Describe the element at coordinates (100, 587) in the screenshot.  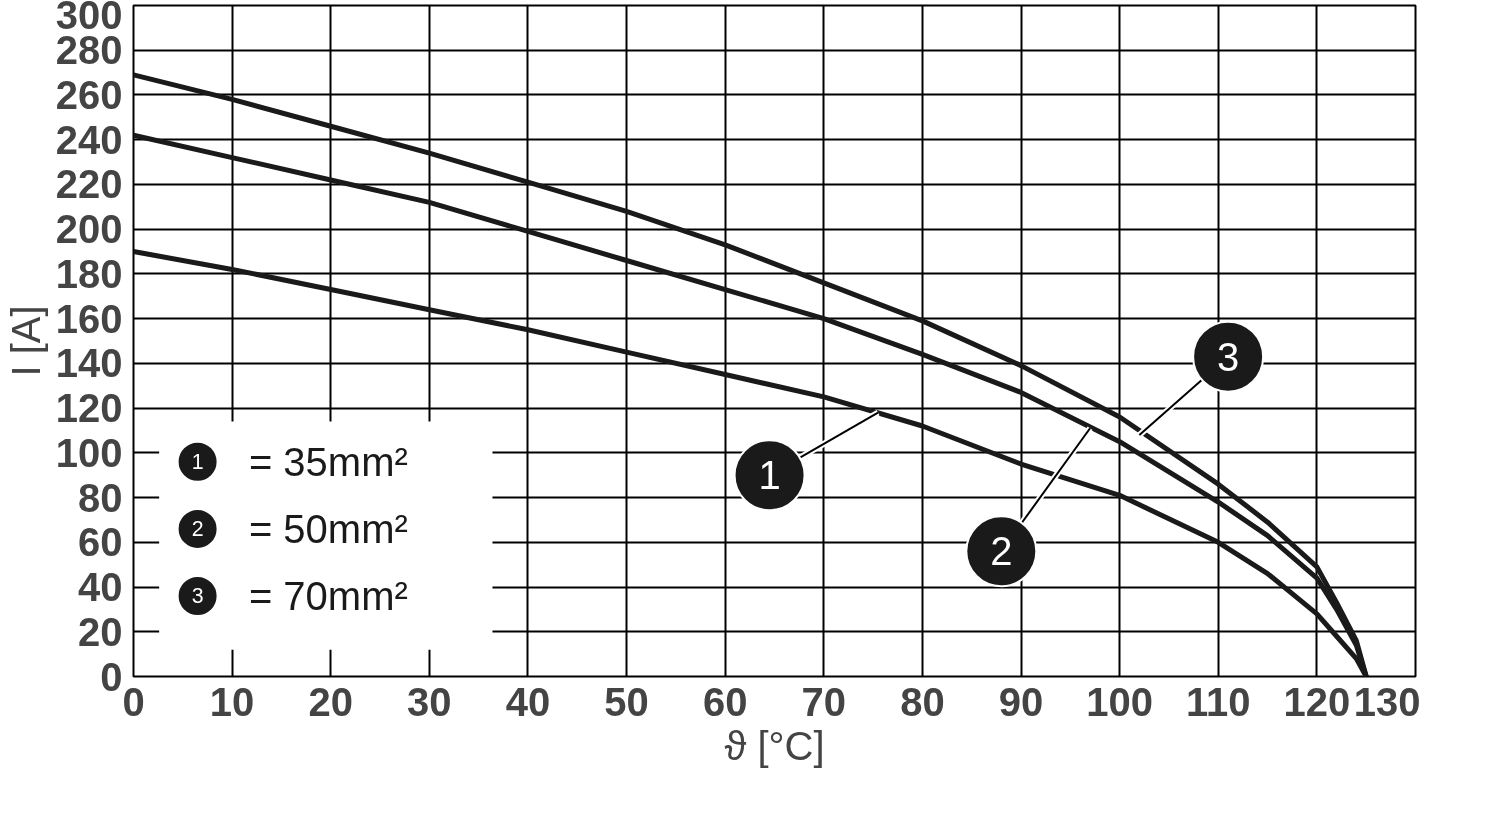
I see `y-tick-label: 40` at that location.